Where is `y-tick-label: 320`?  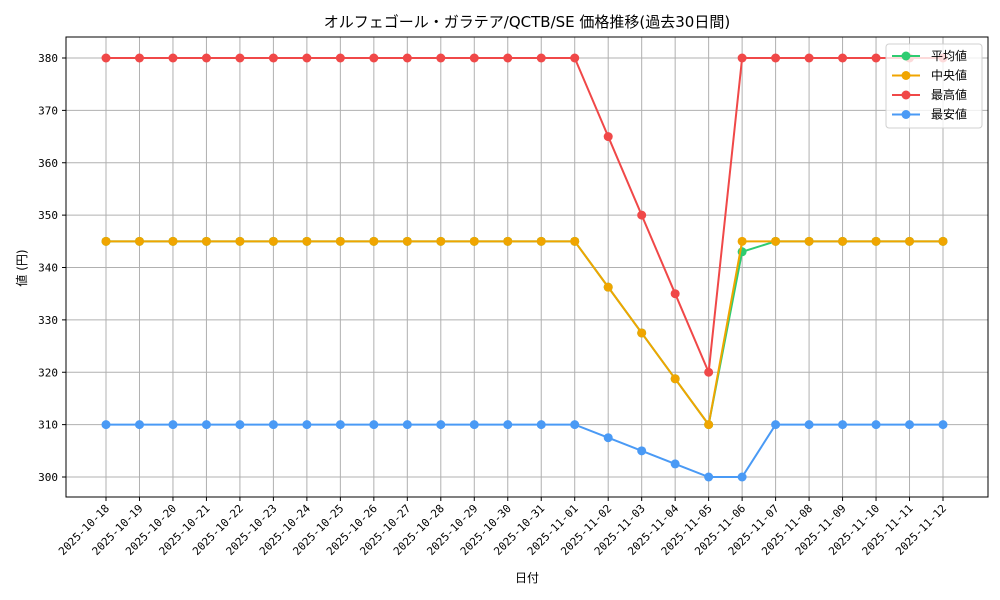
y-tick-label: 320 is located at coordinates (48, 372).